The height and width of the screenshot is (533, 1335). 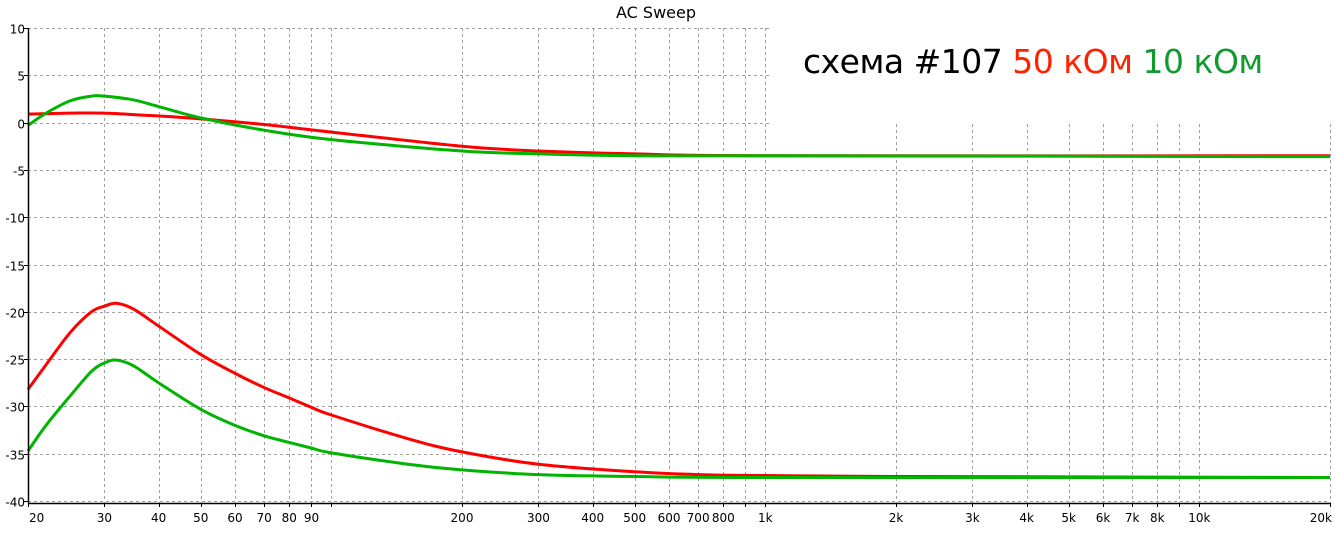 I want to click on x-tick-label: 1k, so click(x=765, y=518).